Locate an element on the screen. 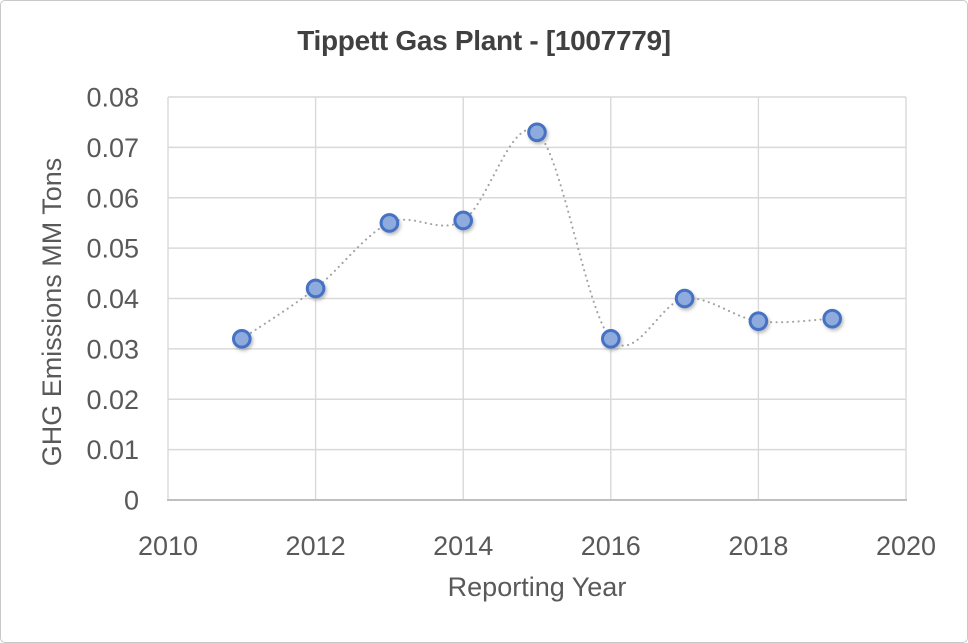  svg-text: 2010 is located at coordinates (168, 546).